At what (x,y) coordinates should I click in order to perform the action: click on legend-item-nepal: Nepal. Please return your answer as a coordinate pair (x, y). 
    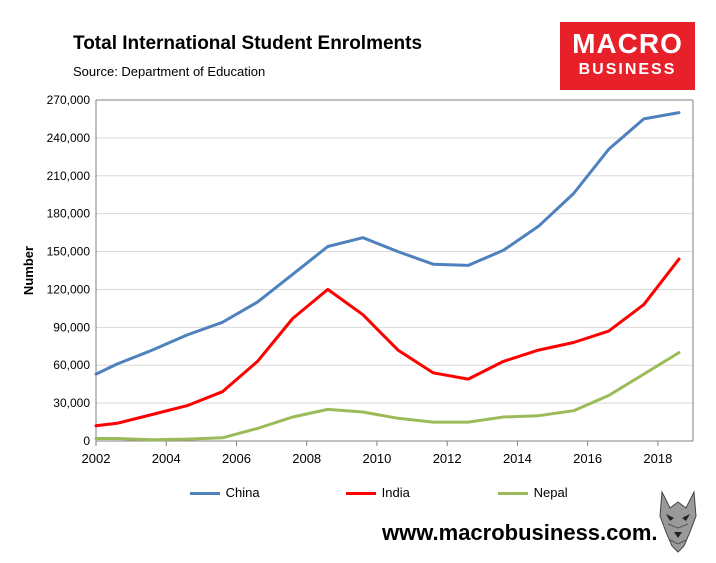
    Looking at the image, I should click on (533, 492).